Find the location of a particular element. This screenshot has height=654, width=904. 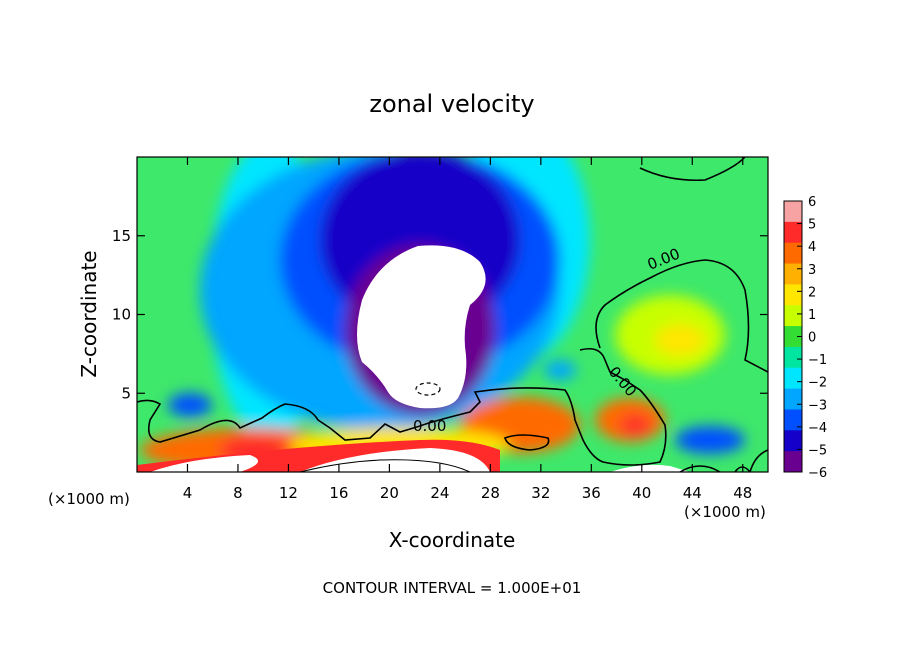

x-tick-label: 8 is located at coordinates (238, 493).